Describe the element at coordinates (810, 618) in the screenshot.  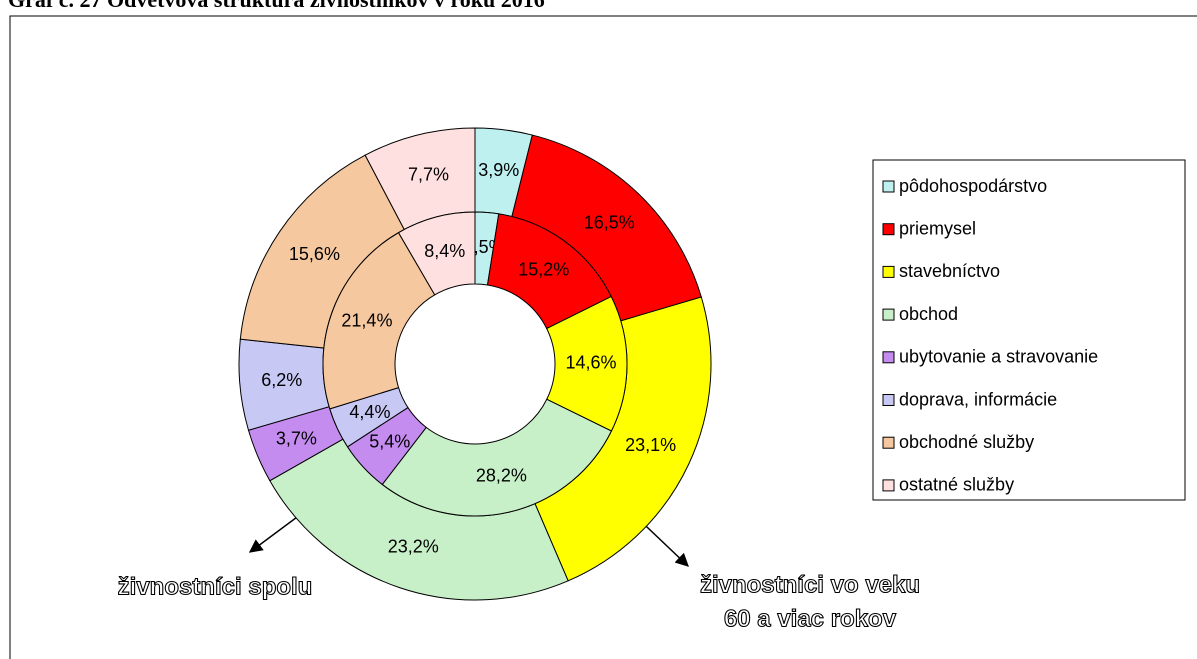
I see `series-annotation: 60 a viac rokov` at that location.